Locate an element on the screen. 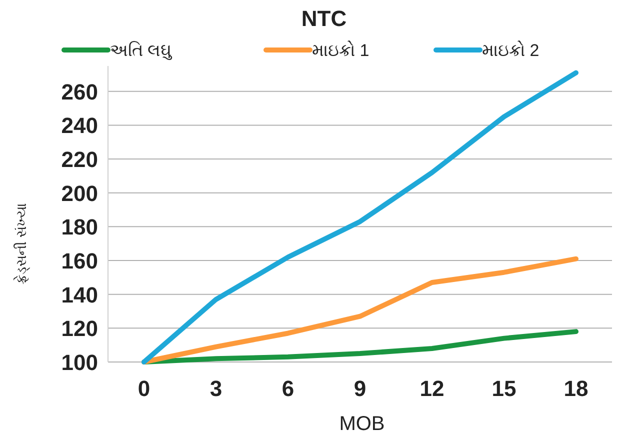 The height and width of the screenshot is (441, 634). y-tick-label: 260 is located at coordinates (79, 91).